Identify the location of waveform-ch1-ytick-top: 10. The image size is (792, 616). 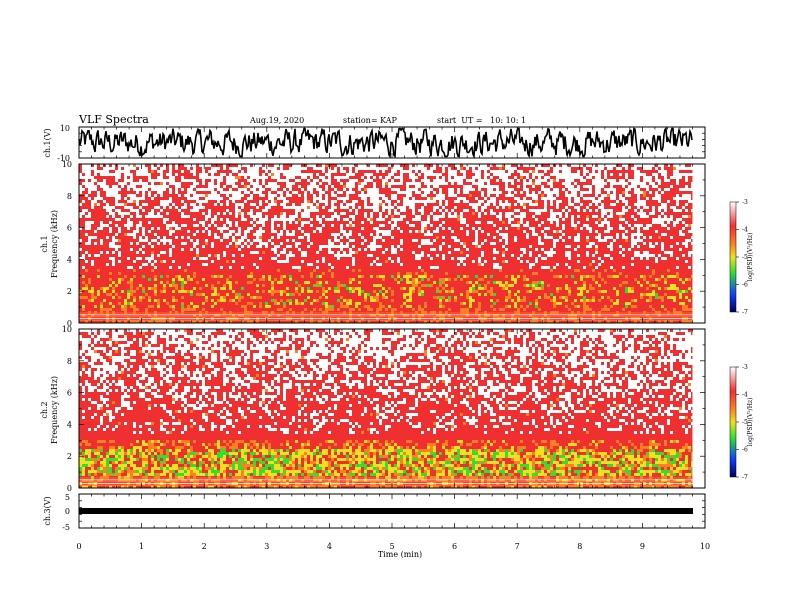
(65, 128).